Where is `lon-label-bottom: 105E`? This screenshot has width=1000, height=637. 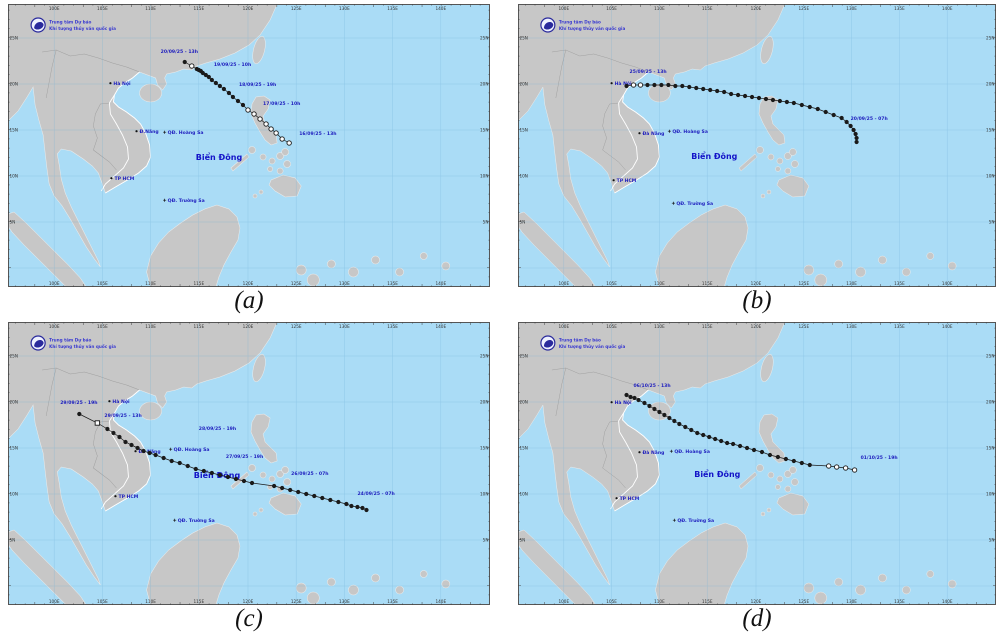
lon-label-bottom: 105E is located at coordinates (611, 283).